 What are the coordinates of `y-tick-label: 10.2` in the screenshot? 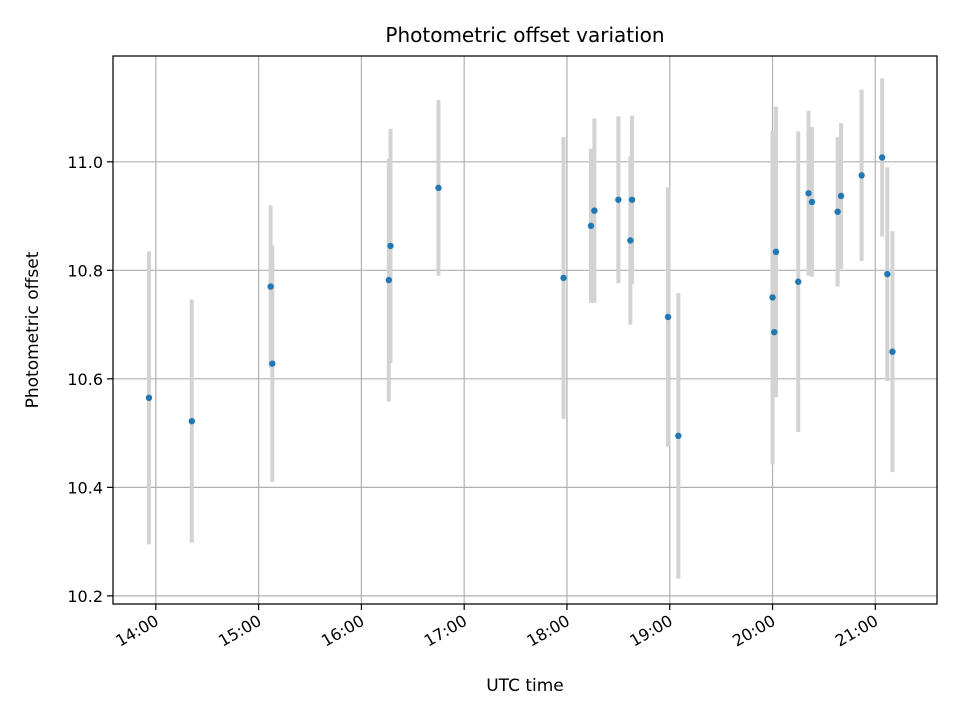 It's located at (85, 596).